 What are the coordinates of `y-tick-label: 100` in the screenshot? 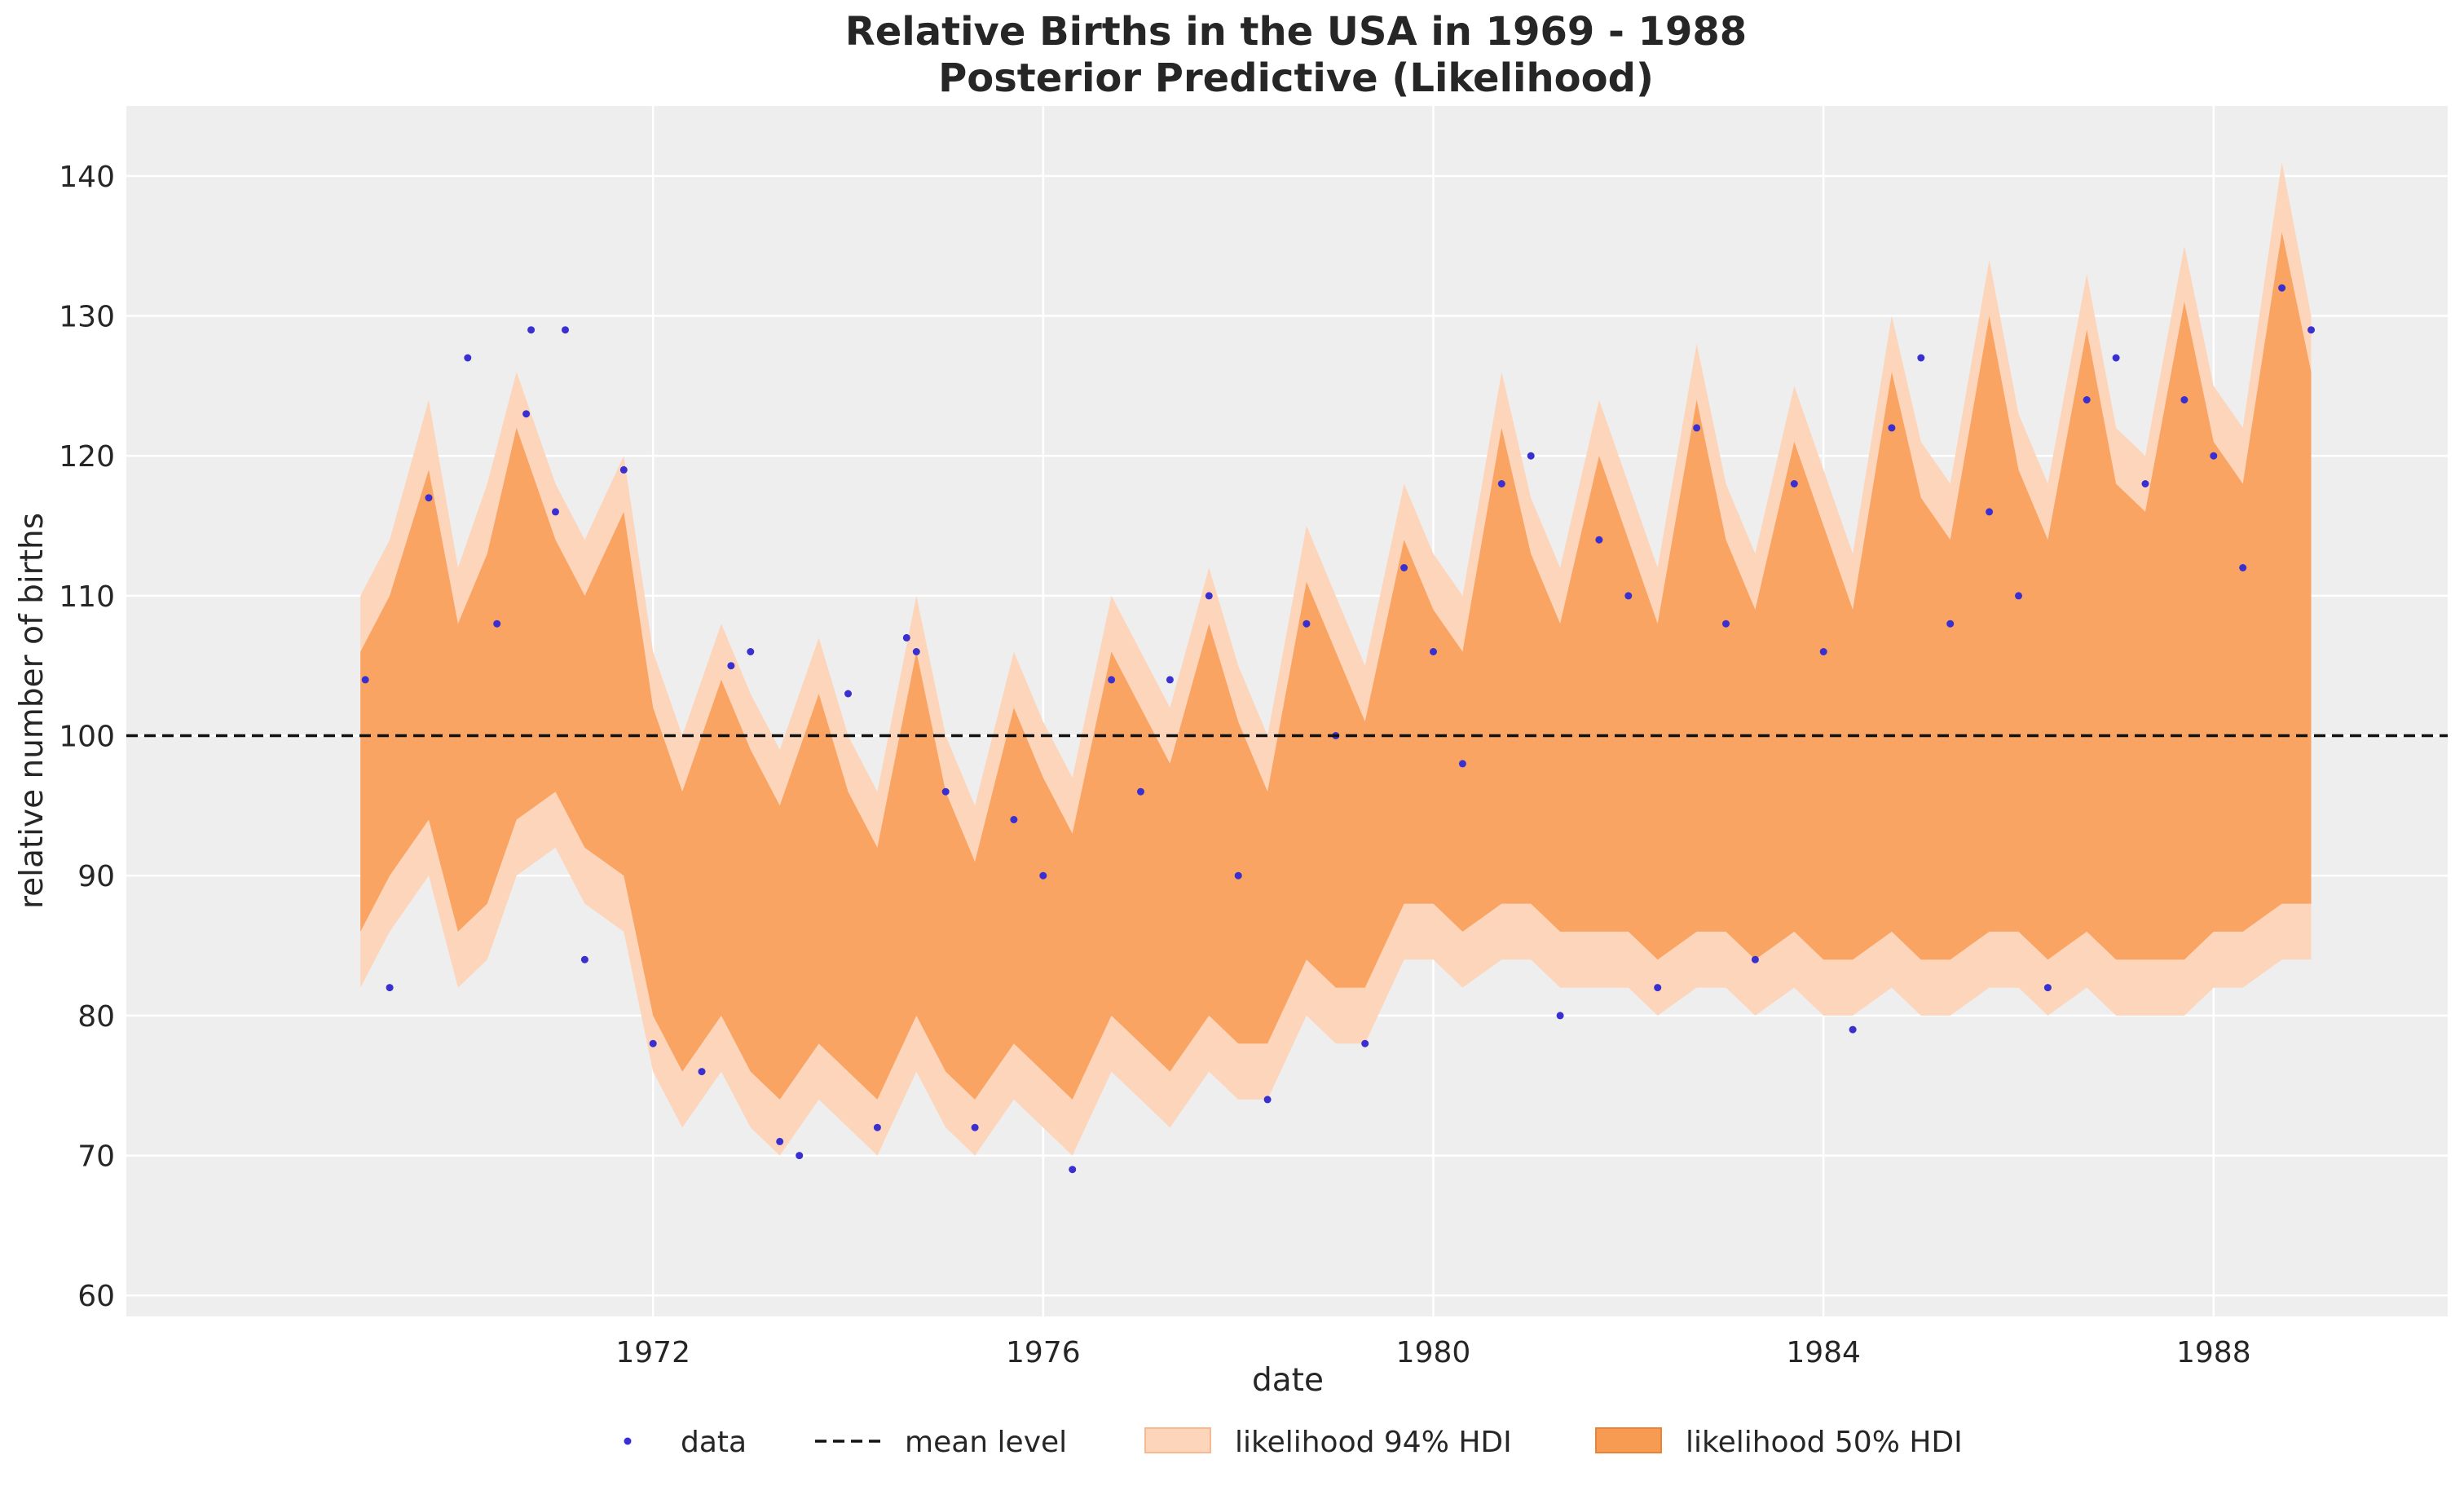 It's located at (87, 737).